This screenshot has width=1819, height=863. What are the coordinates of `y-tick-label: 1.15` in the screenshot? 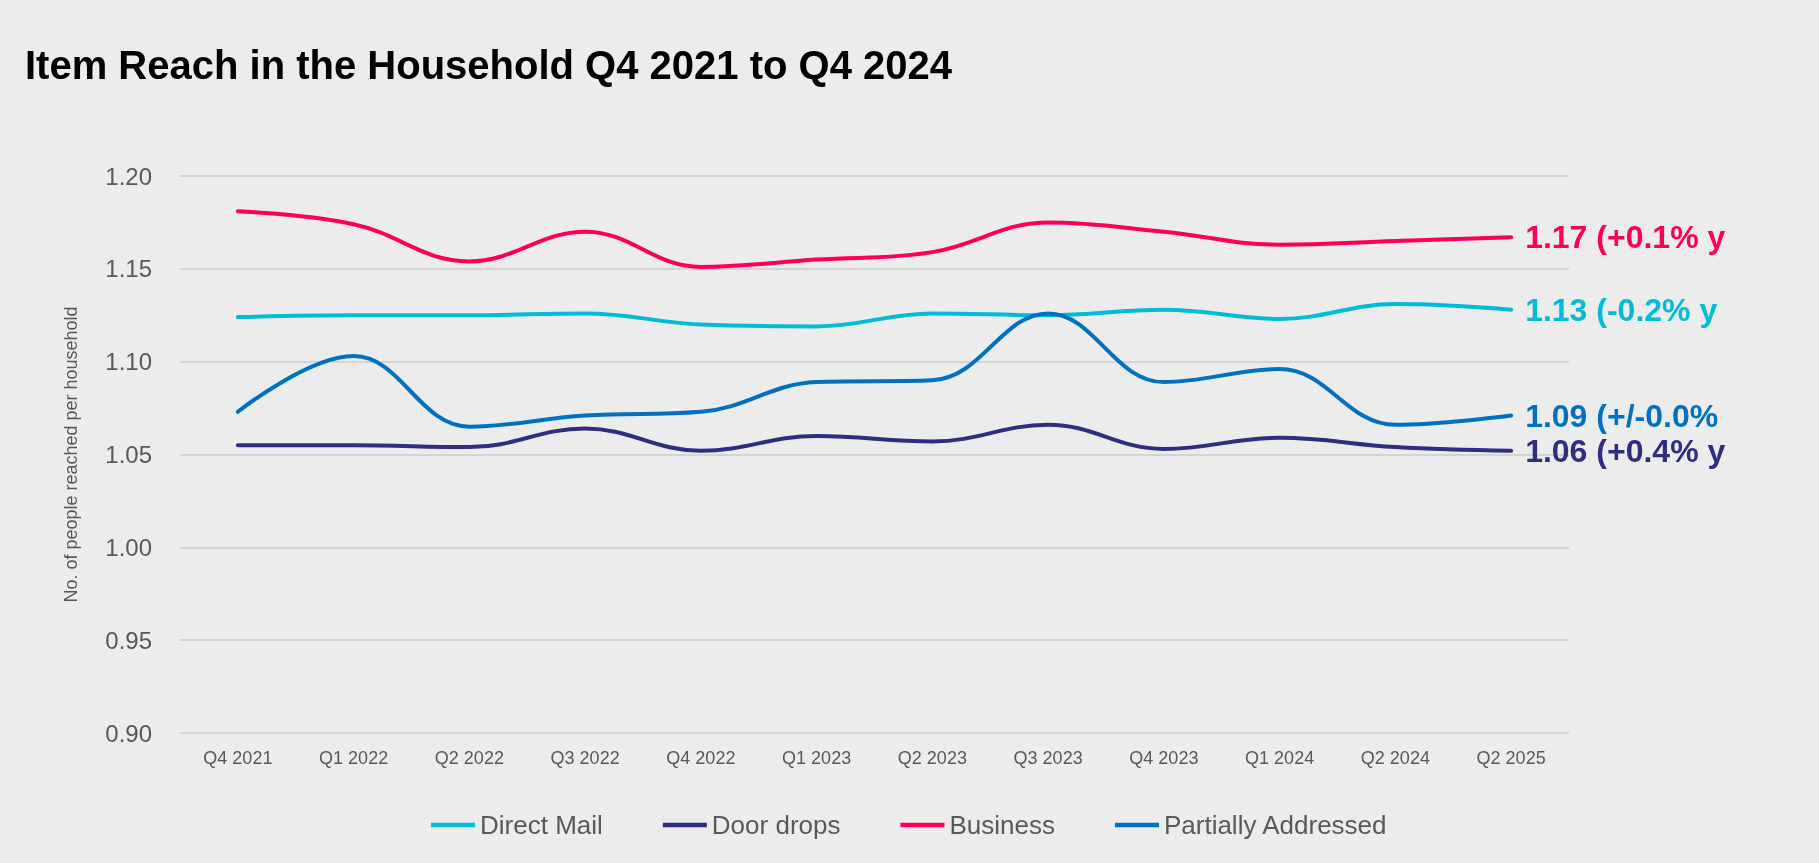 It's located at (128, 269).